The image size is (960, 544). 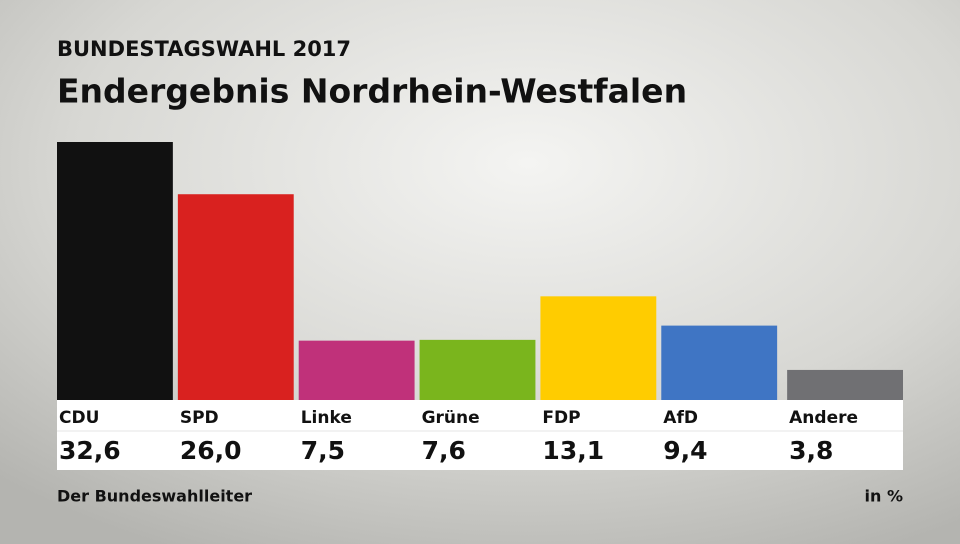 I want to click on category-label: Andere, so click(x=823, y=418).